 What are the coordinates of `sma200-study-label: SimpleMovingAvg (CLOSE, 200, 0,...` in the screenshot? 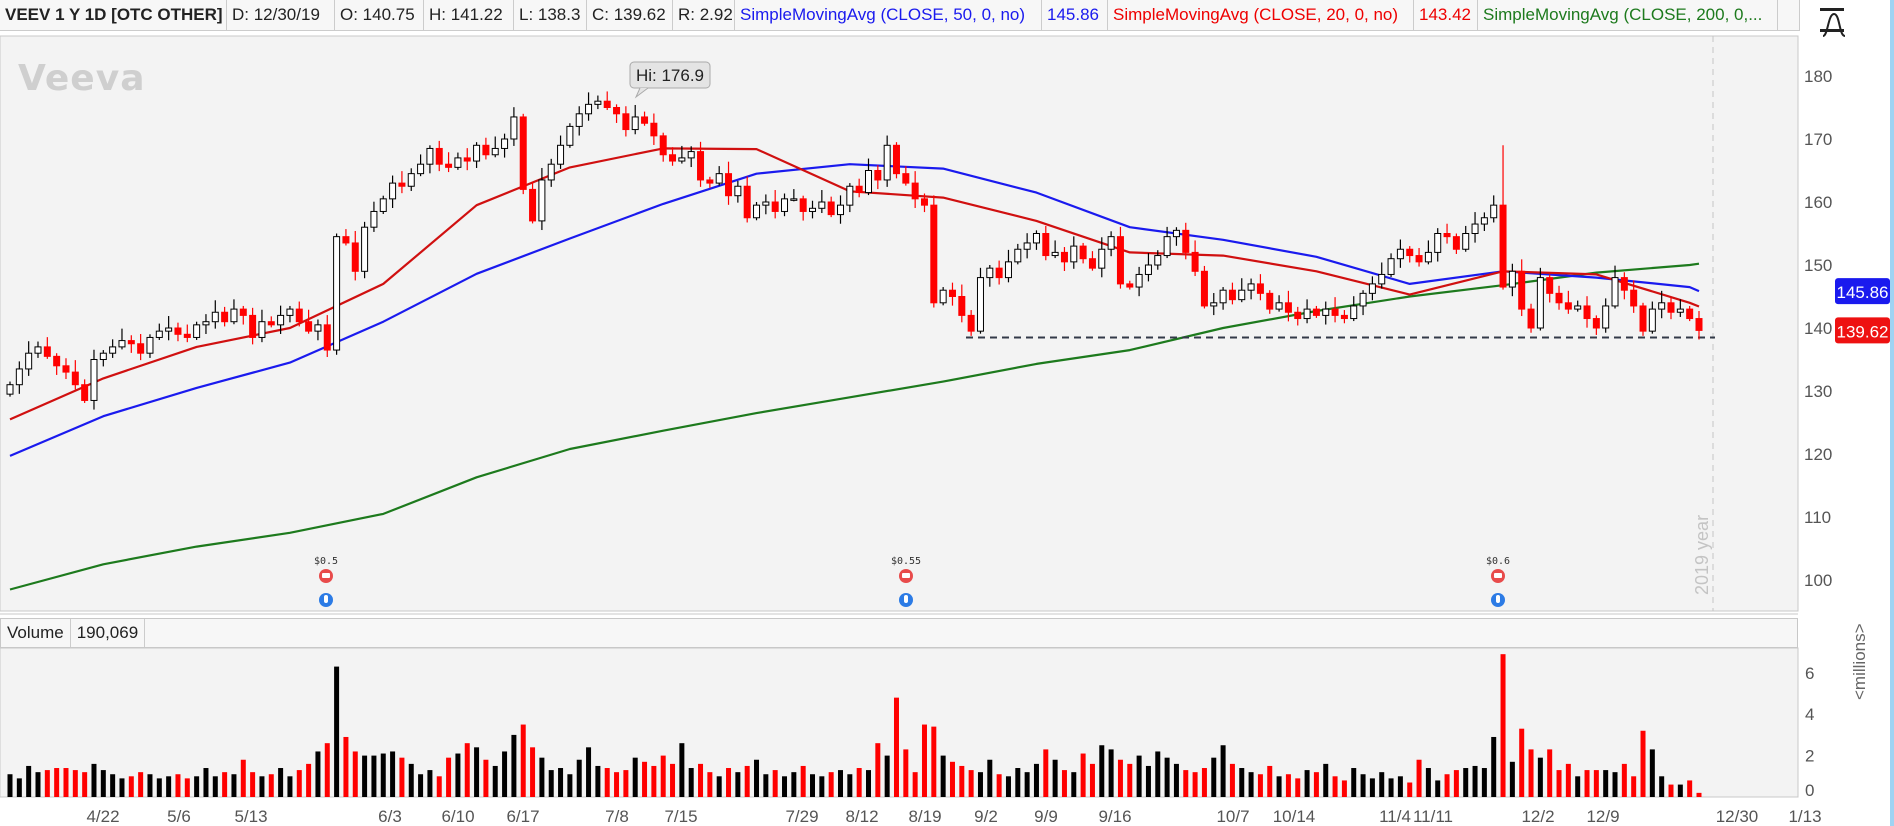 It's located at (1628, 15).